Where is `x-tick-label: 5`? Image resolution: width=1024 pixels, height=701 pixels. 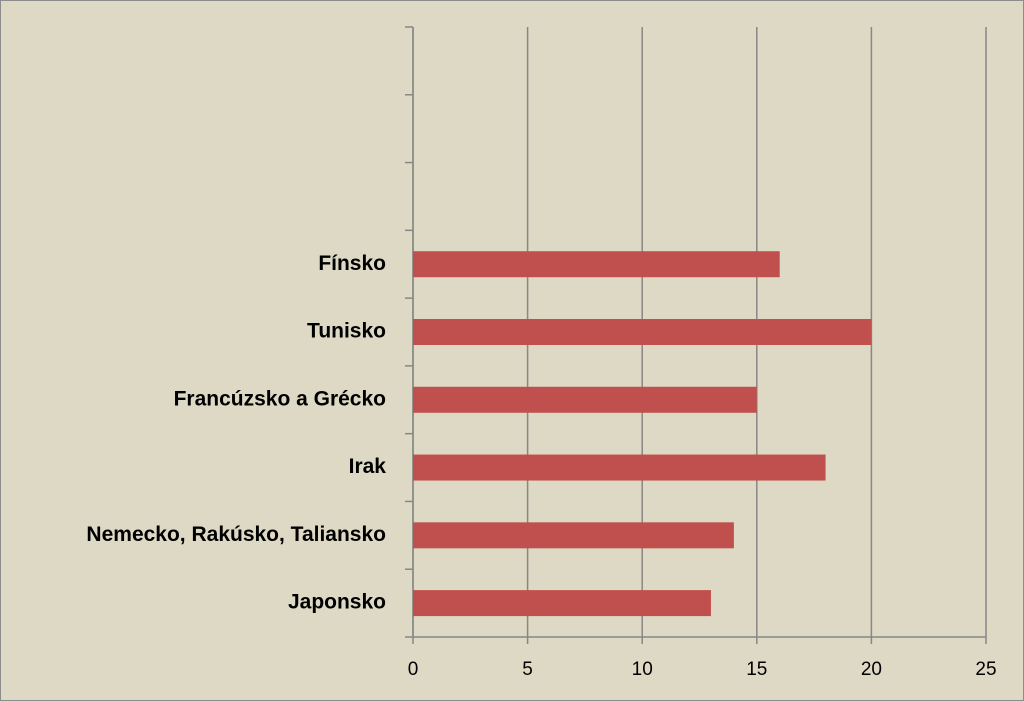
x-tick-label: 5 is located at coordinates (527, 669).